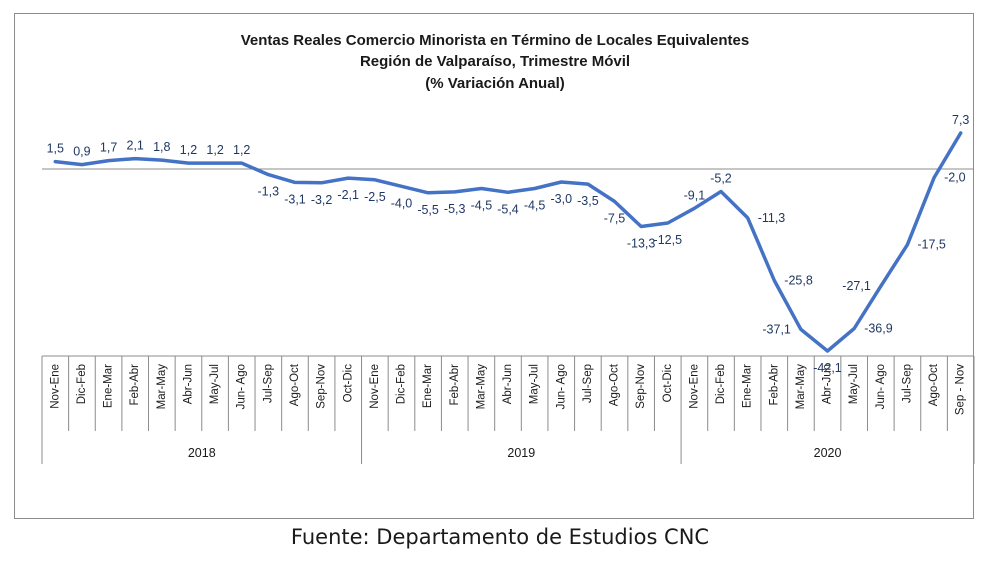 Image resolution: width=1000 pixels, height=565 pixels. I want to click on data-label: 2,1, so click(135, 146).